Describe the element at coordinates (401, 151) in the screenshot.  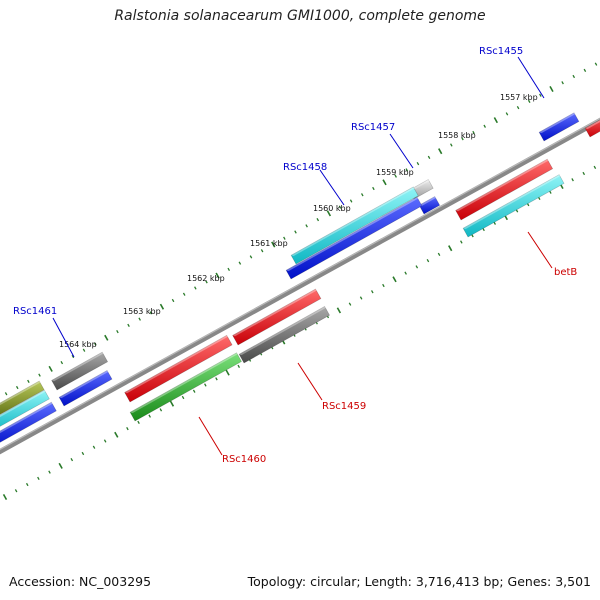
I see `leader-RSc1457` at that location.